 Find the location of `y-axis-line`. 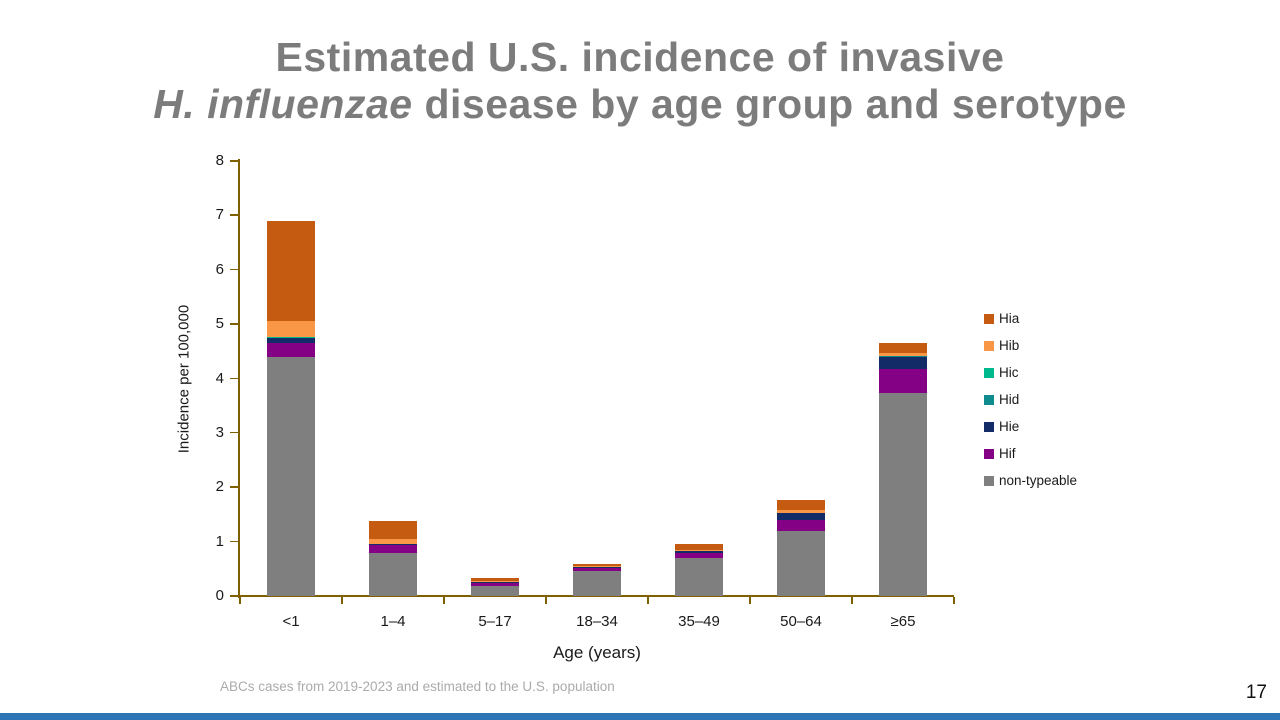

y-axis-line is located at coordinates (239, 378).